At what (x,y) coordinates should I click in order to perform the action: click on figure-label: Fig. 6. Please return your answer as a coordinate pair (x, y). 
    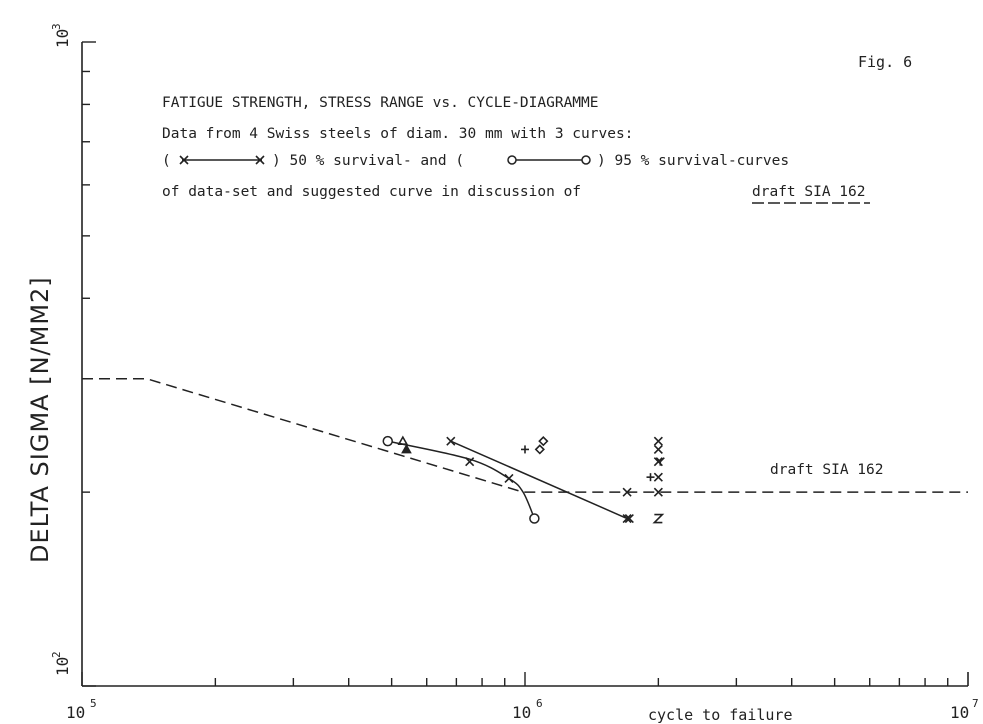
    Looking at the image, I should click on (885, 62).